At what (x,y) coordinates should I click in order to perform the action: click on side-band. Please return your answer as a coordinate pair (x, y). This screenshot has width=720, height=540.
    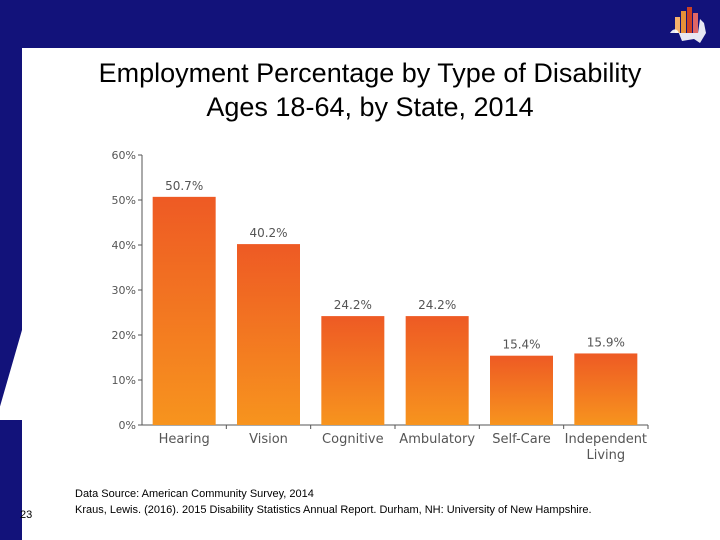
    Looking at the image, I should click on (11, 270).